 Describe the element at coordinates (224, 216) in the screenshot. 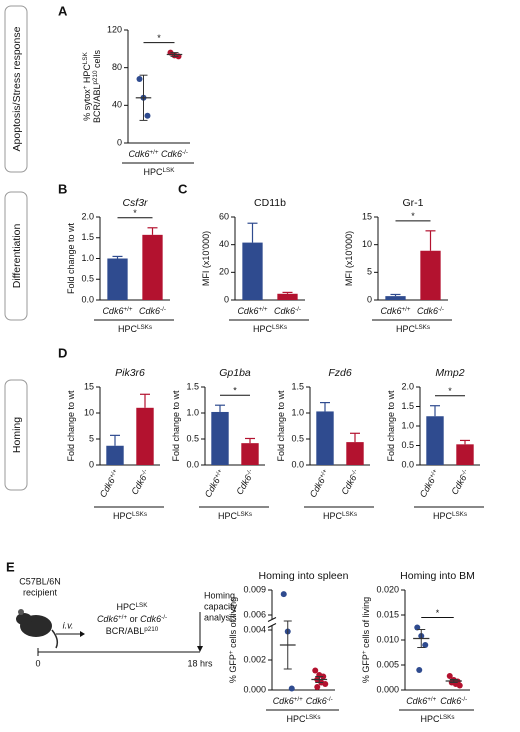

I see `y-tick-label: 60` at that location.